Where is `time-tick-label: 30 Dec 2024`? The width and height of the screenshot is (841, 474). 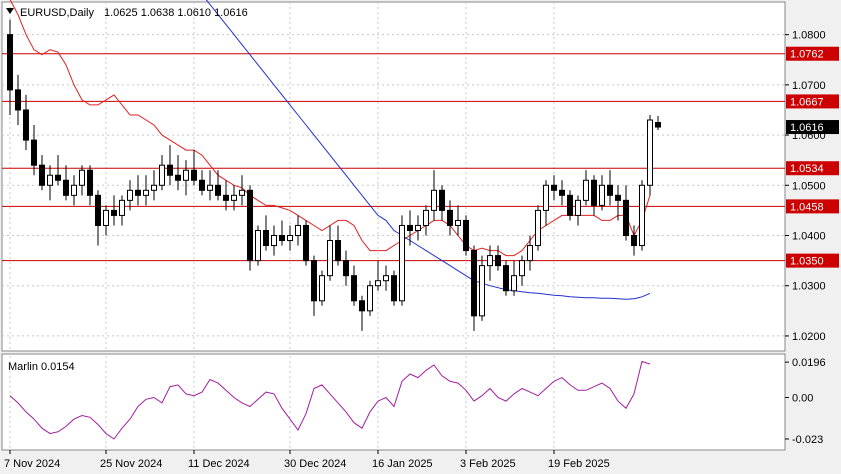
time-tick-label: 30 Dec 2024 is located at coordinates (315, 464).